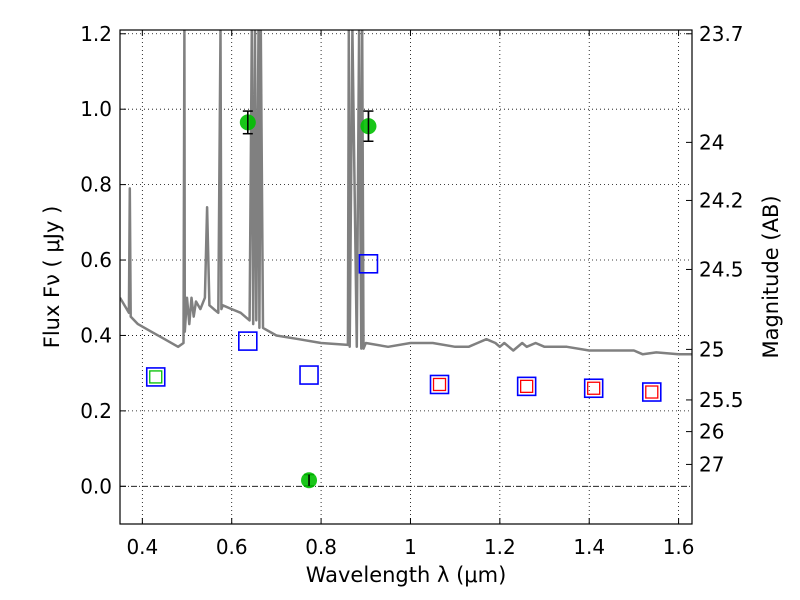 This screenshot has width=800, height=600. I want to click on right-tick-label: 25, so click(711, 349).